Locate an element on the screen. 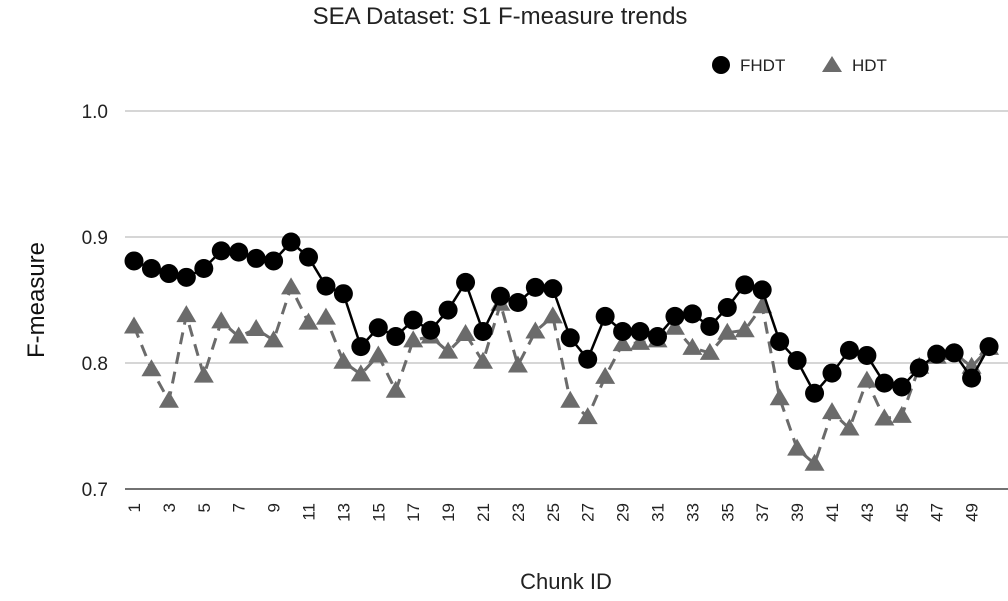  x-tick-label: 39 is located at coordinates (797, 512).